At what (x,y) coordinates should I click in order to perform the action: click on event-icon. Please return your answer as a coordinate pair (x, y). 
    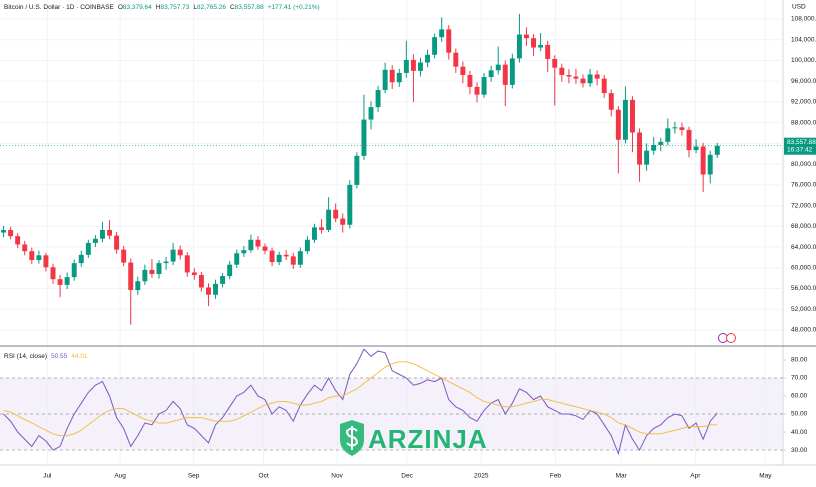
    Looking at the image, I should click on (731, 338).